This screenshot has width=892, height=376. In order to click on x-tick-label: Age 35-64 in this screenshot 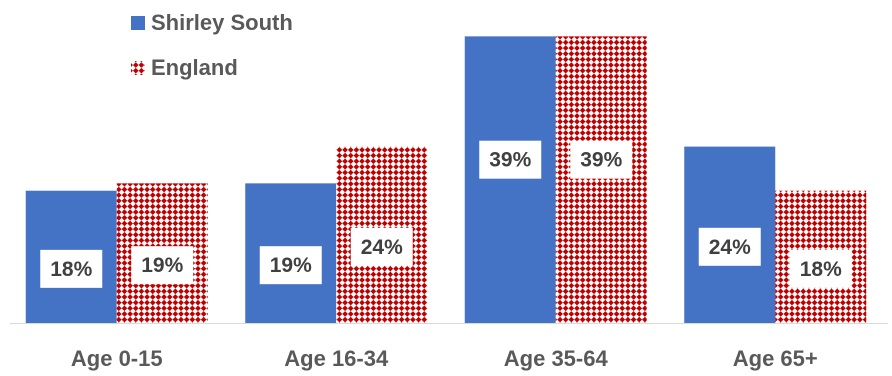, I will do `click(556, 358)`.